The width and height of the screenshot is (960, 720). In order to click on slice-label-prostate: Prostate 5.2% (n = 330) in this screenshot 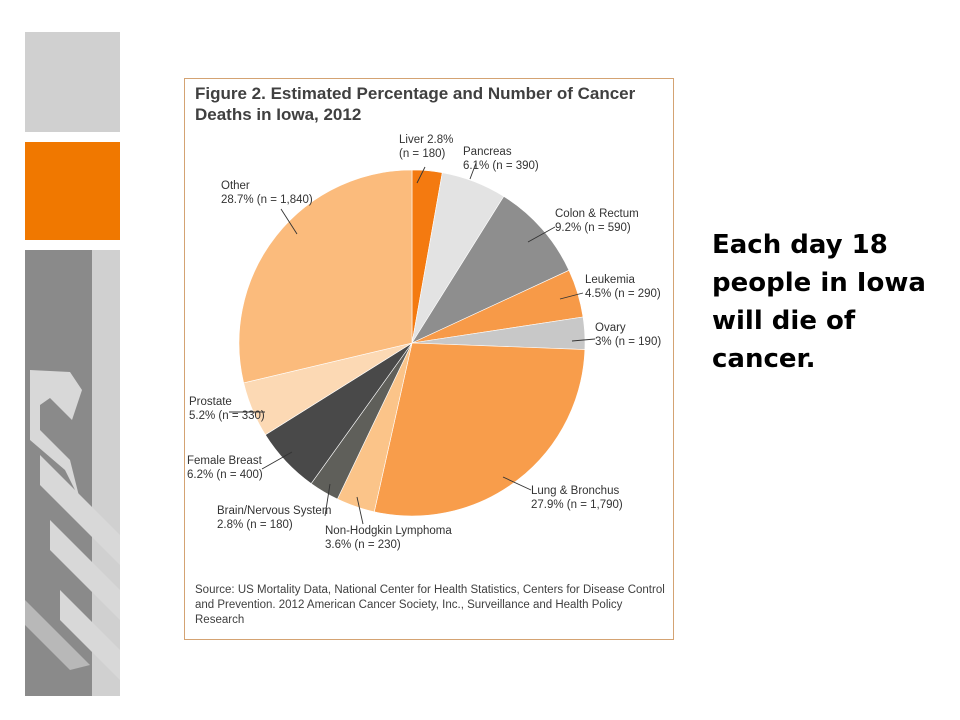, I will do `click(227, 409)`.